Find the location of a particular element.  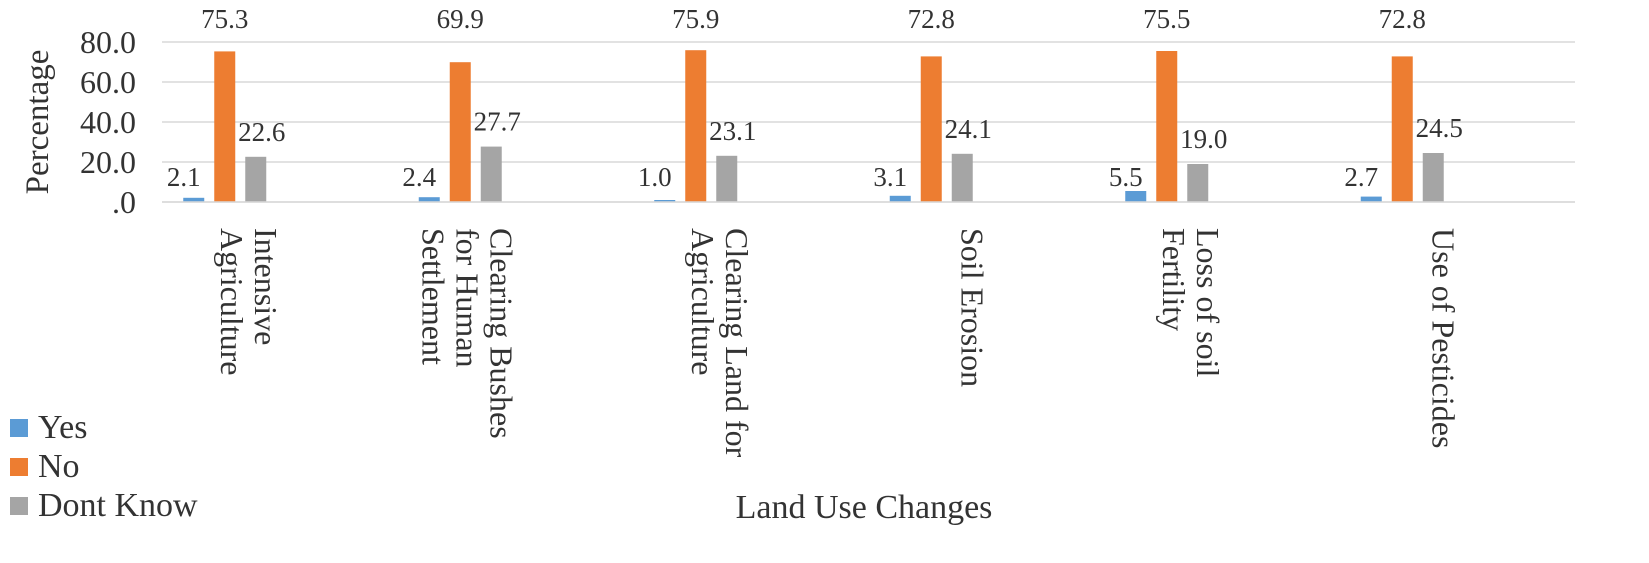

data-label: 69.9 is located at coordinates (460, 19).